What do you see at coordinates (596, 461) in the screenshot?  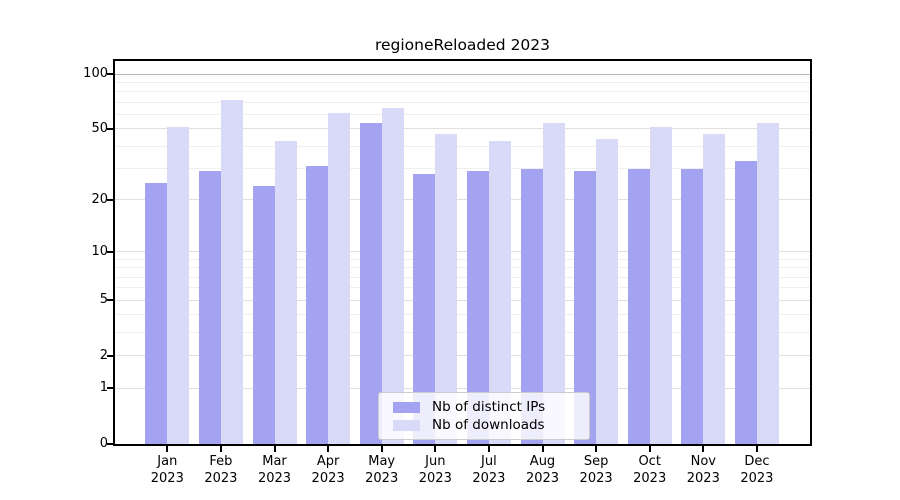 I see `x-axis-label-month: Sep` at bounding box center [596, 461].